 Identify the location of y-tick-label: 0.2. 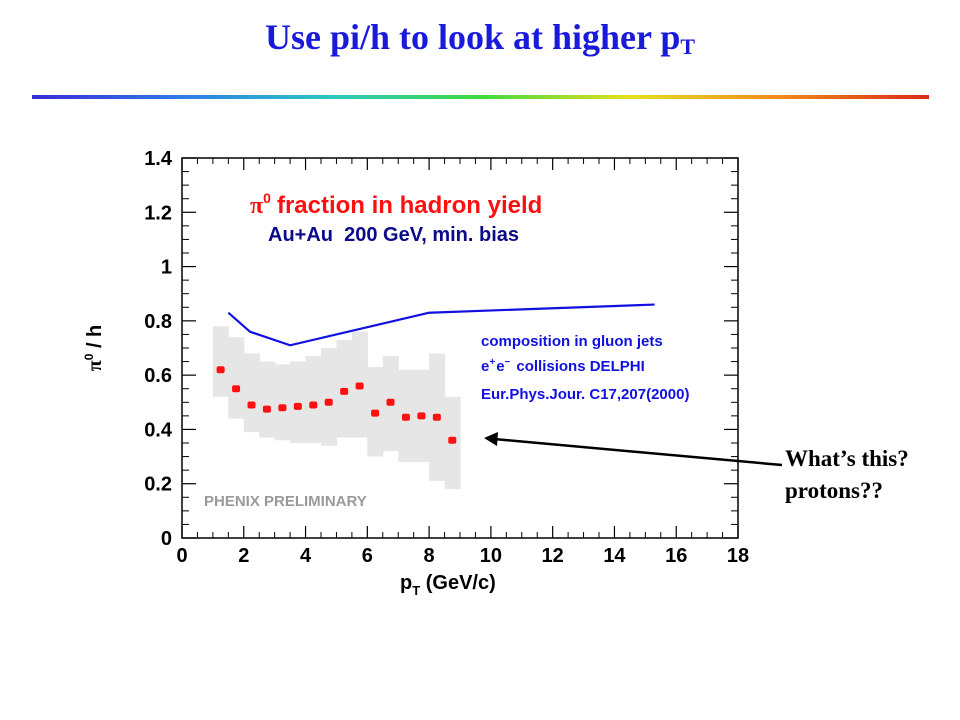
(158, 485).